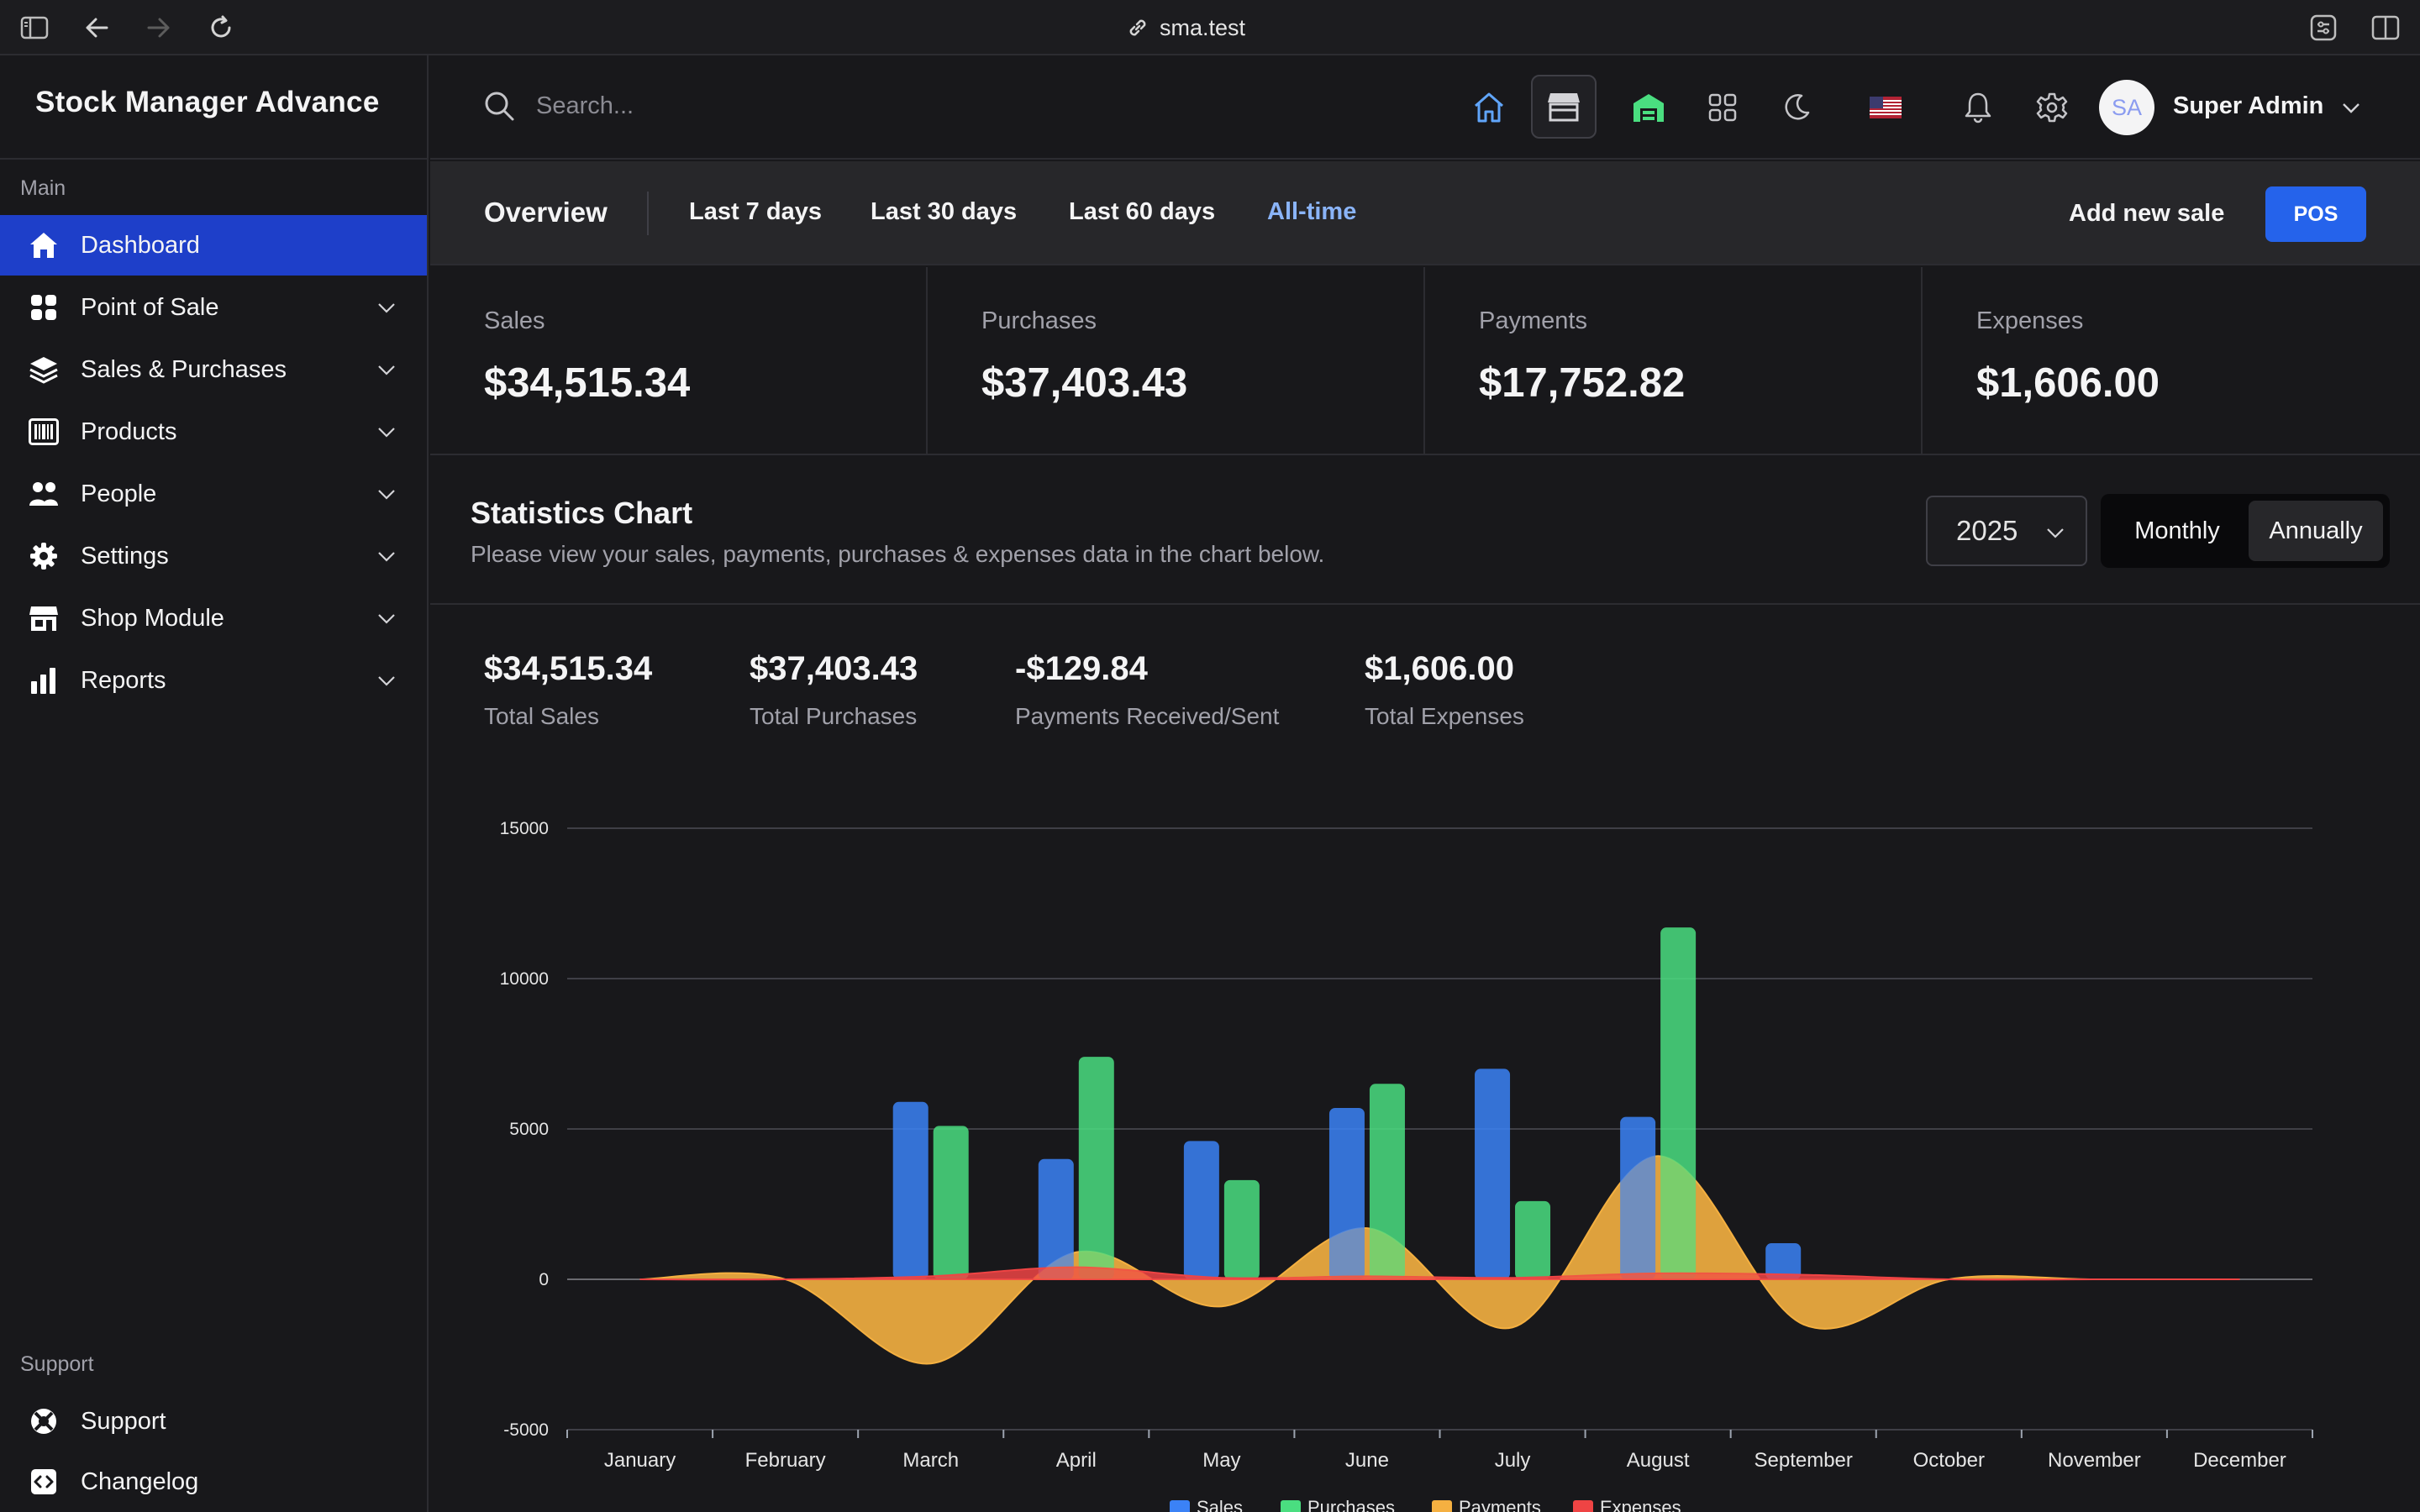 The height and width of the screenshot is (1512, 2420). What do you see at coordinates (43, 432) in the screenshot?
I see `barcode-icon` at bounding box center [43, 432].